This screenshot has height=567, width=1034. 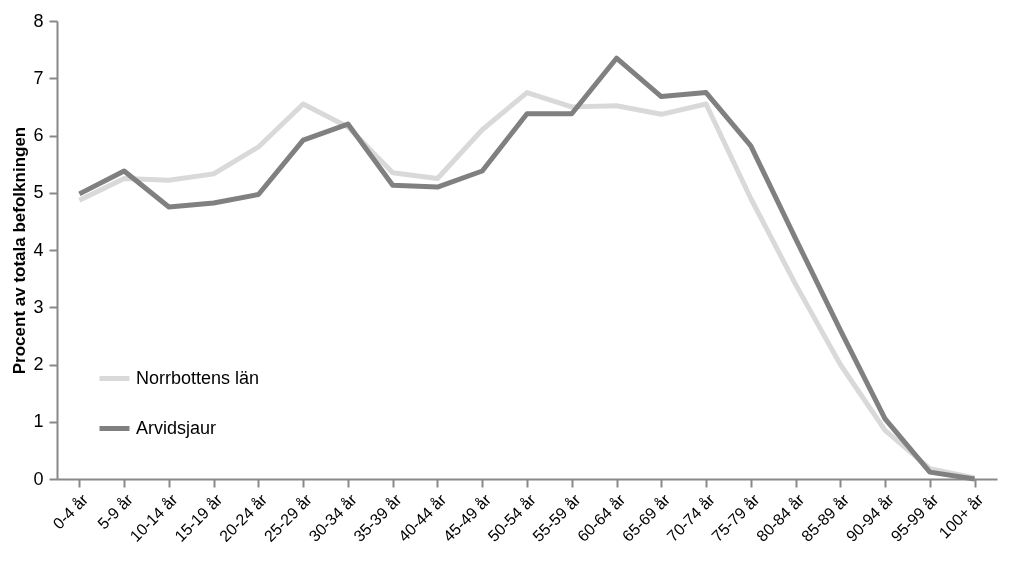 What do you see at coordinates (38, 249) in the screenshot?
I see `y-tick-label: 4` at bounding box center [38, 249].